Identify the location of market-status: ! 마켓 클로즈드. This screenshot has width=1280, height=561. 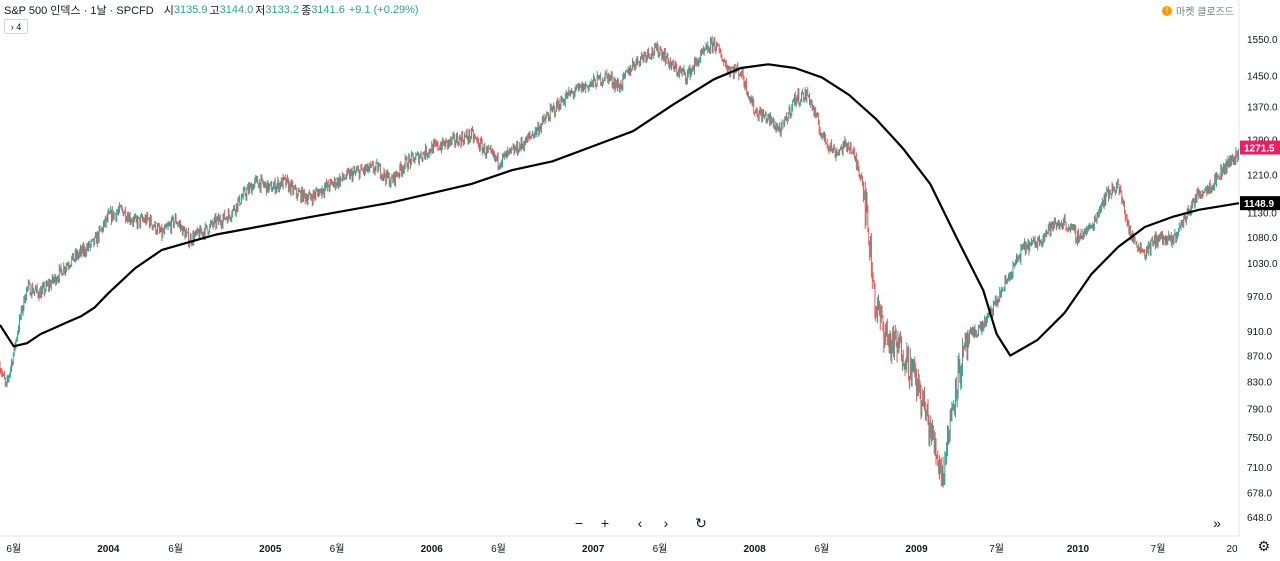
(1198, 10).